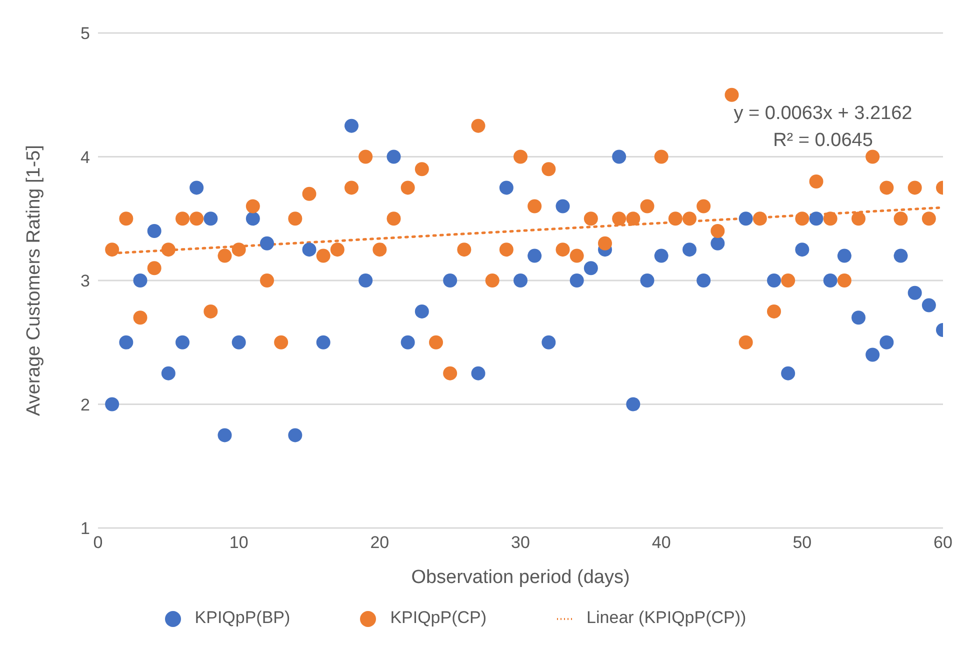 This screenshot has height=658, width=971. What do you see at coordinates (943, 542) in the screenshot?
I see `x-tick-label: 60` at bounding box center [943, 542].